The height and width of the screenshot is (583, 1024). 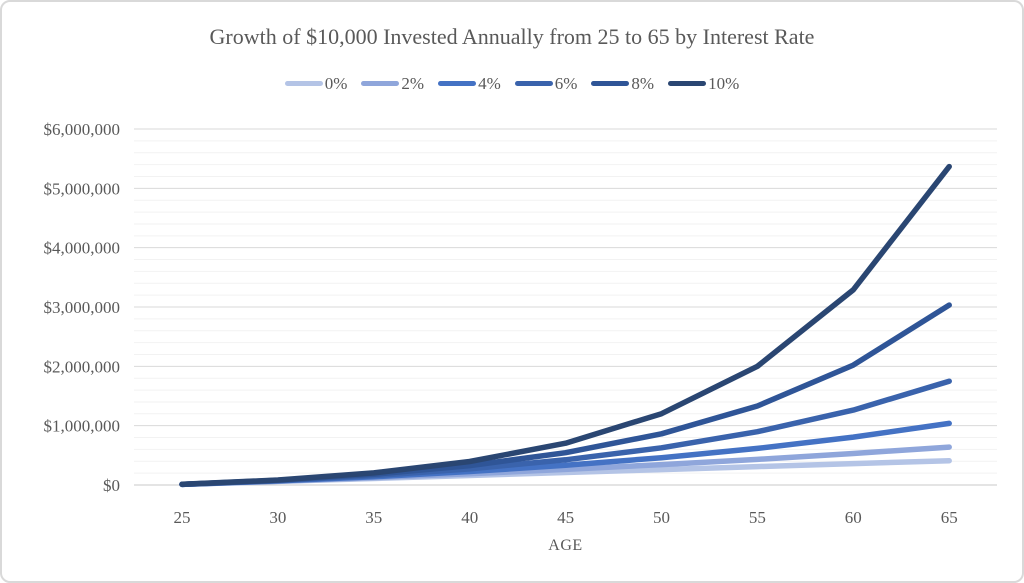 I want to click on legend-label: 4%, so click(x=489, y=83).